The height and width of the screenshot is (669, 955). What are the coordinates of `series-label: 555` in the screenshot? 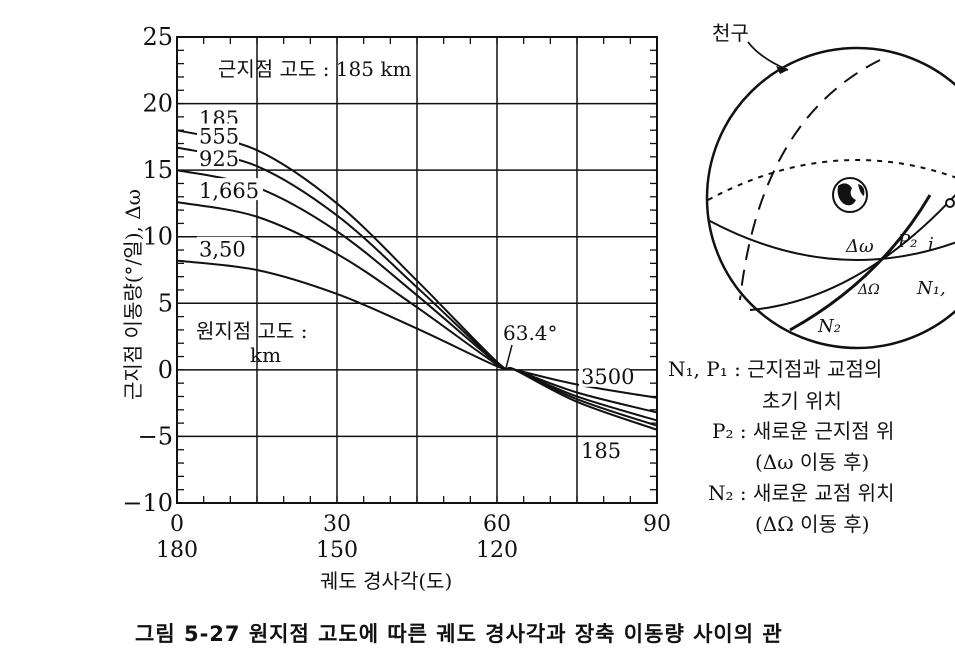 It's located at (219, 137).